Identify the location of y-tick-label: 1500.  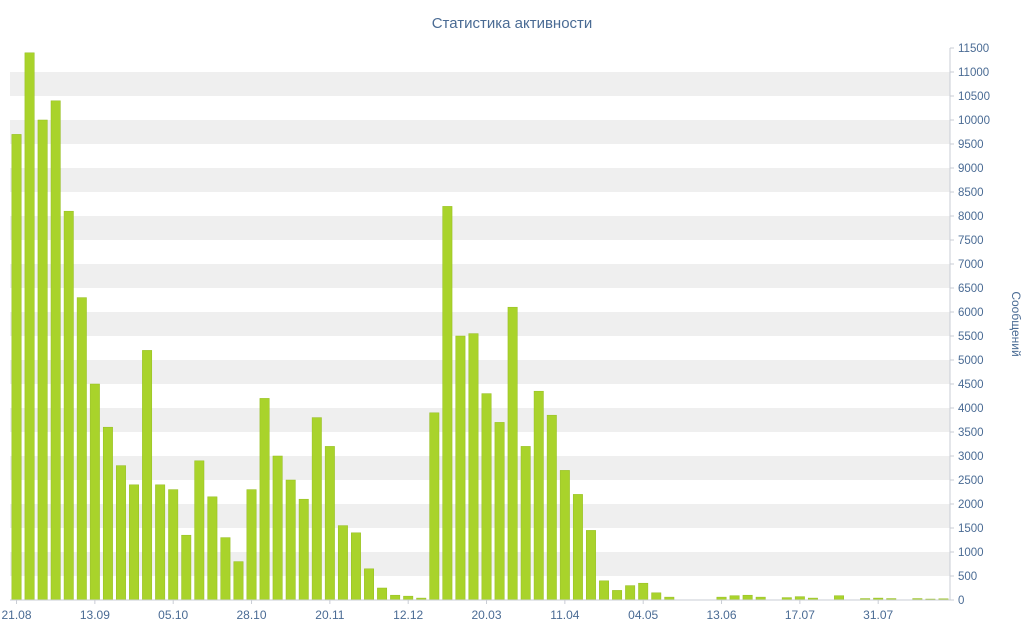
(971, 529).